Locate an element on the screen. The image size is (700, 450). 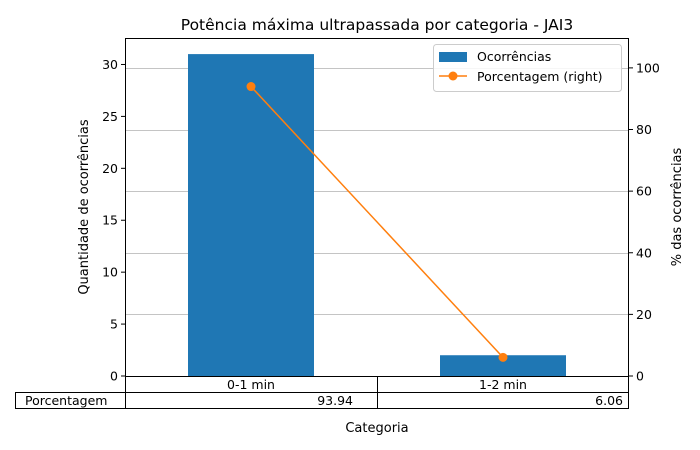
right-tick-label: 60 is located at coordinates (644, 191).